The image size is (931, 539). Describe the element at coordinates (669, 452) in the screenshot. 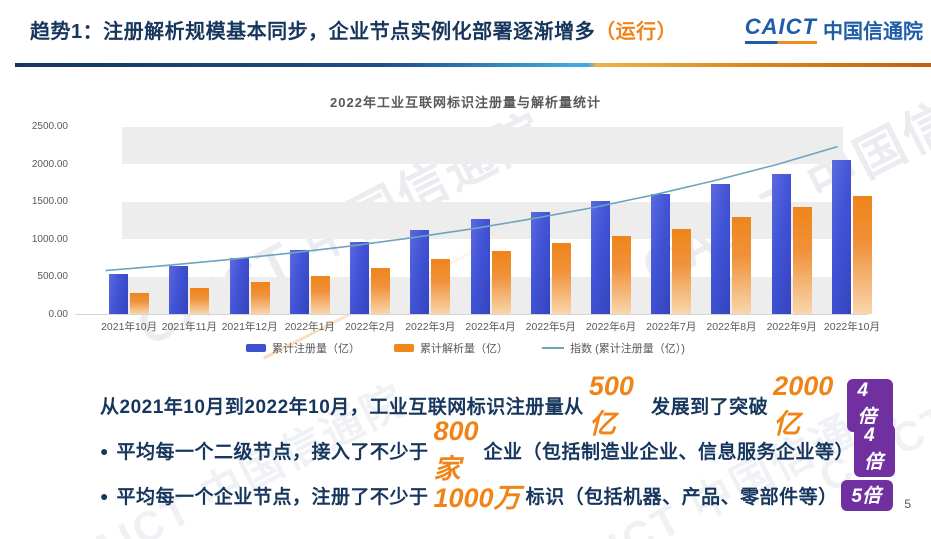

I see `finding-text: 企业（包括制造业企业、信息服务企业等）` at that location.